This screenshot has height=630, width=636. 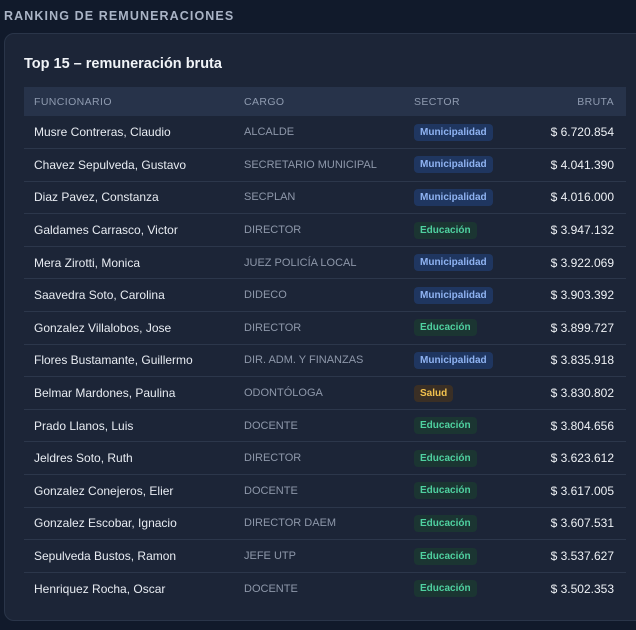 I want to click on funcionario-name: Prado Llanos, Luis, so click(x=84, y=425).